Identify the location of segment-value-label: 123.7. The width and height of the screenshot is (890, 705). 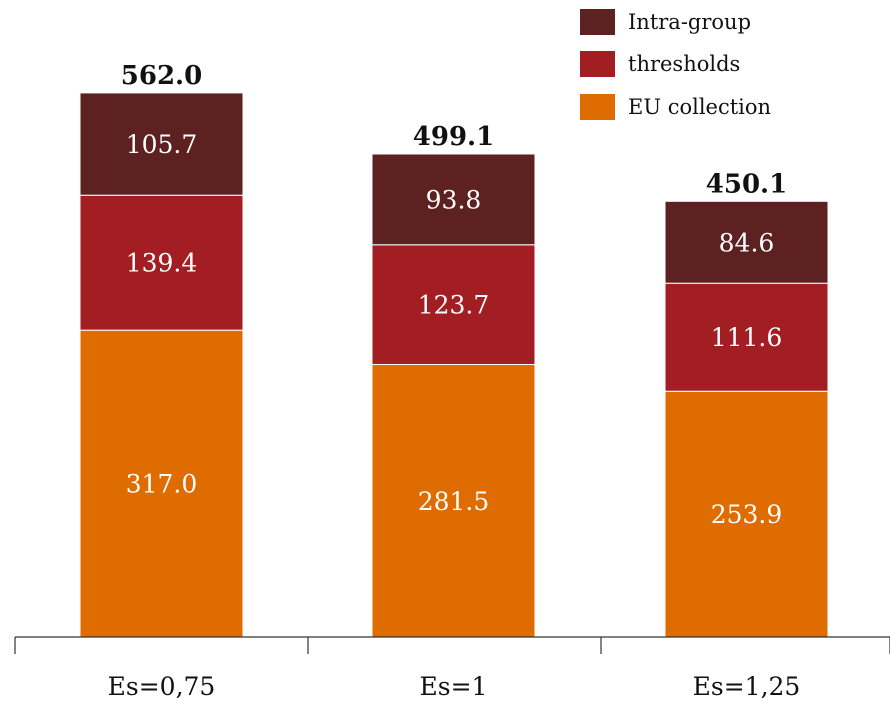
(454, 305).